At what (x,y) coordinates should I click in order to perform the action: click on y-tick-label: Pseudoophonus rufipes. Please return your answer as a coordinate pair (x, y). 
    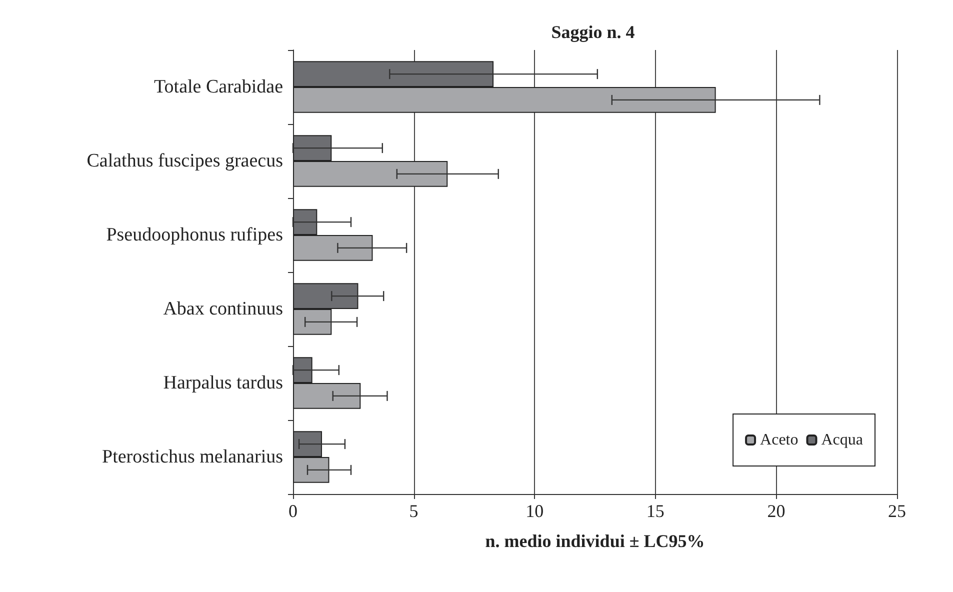
    Looking at the image, I should click on (194, 235).